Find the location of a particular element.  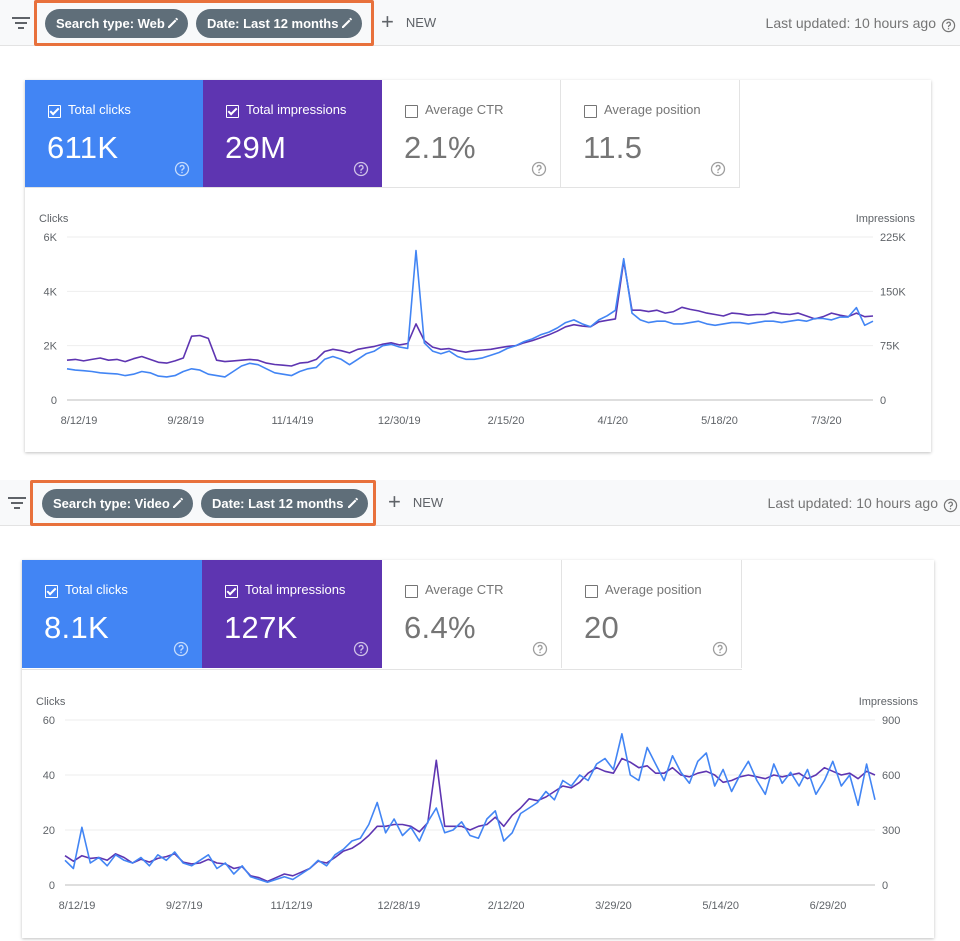

search-type-chip: Search type: Web is located at coordinates (116, 23).